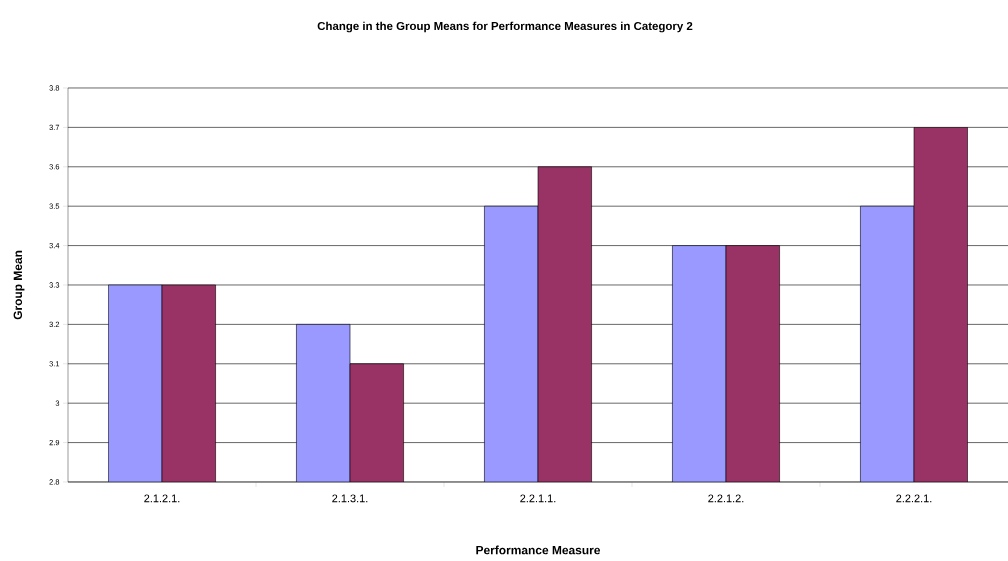 The width and height of the screenshot is (1008, 561). Describe the element at coordinates (538, 498) in the screenshot. I see `x-tick-label: 2.2.1.1.` at that location.